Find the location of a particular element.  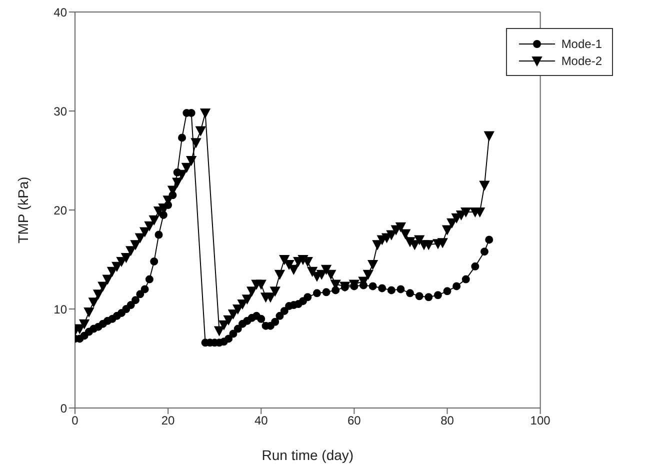

y-tick-label: 20 is located at coordinates (61, 210).